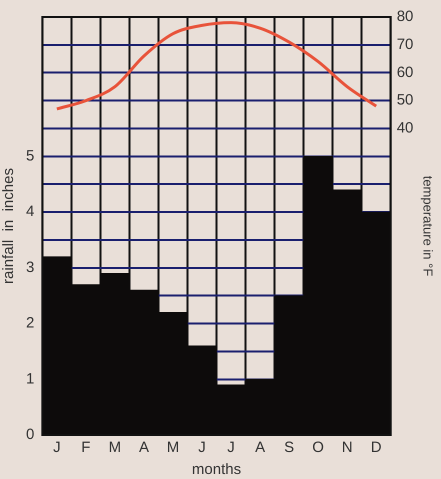  What do you see at coordinates (30, 323) in the screenshot?
I see `y-tick-label: 2` at bounding box center [30, 323].